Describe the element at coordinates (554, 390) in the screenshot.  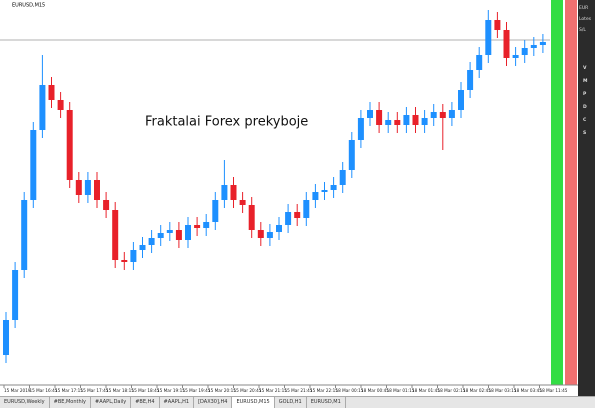
I see `x-tick-label: 18 Mar 11:45` at that location.